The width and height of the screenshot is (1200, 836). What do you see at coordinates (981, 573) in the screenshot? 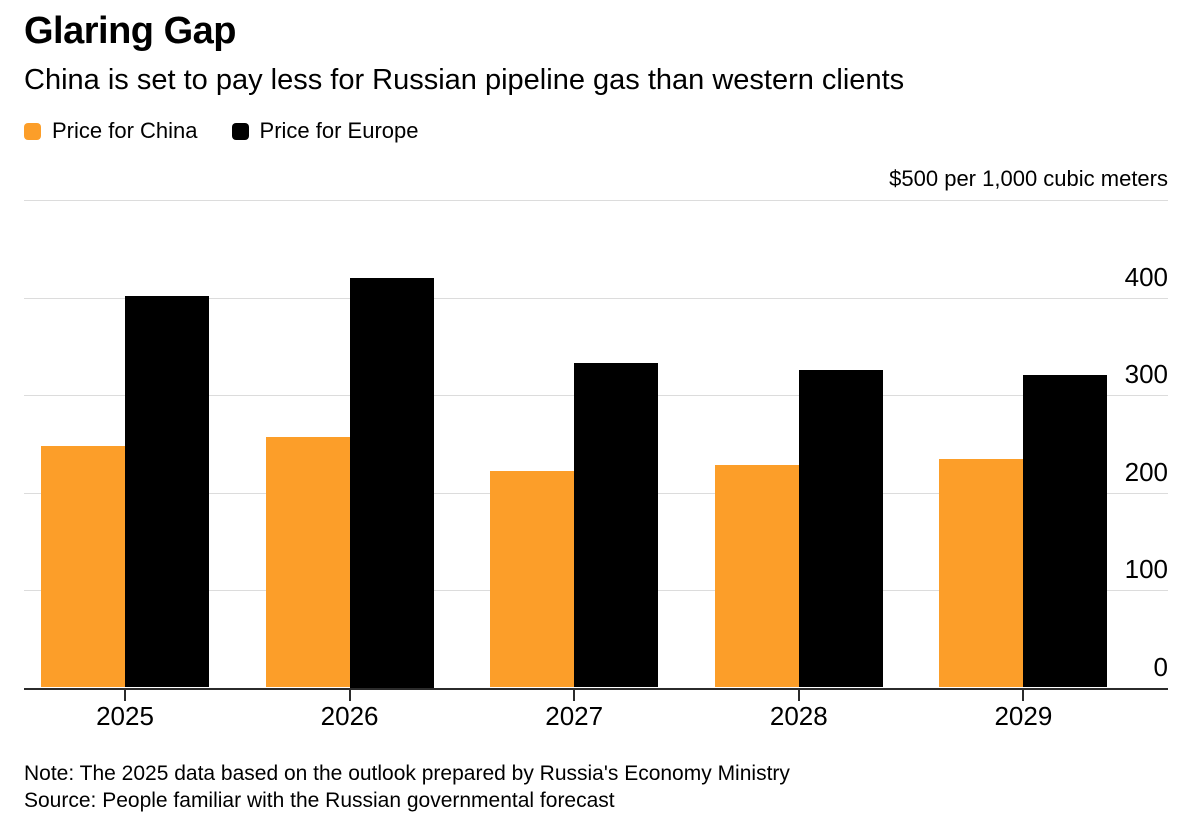
I see `bar-price-for-china-2029` at bounding box center [981, 573].